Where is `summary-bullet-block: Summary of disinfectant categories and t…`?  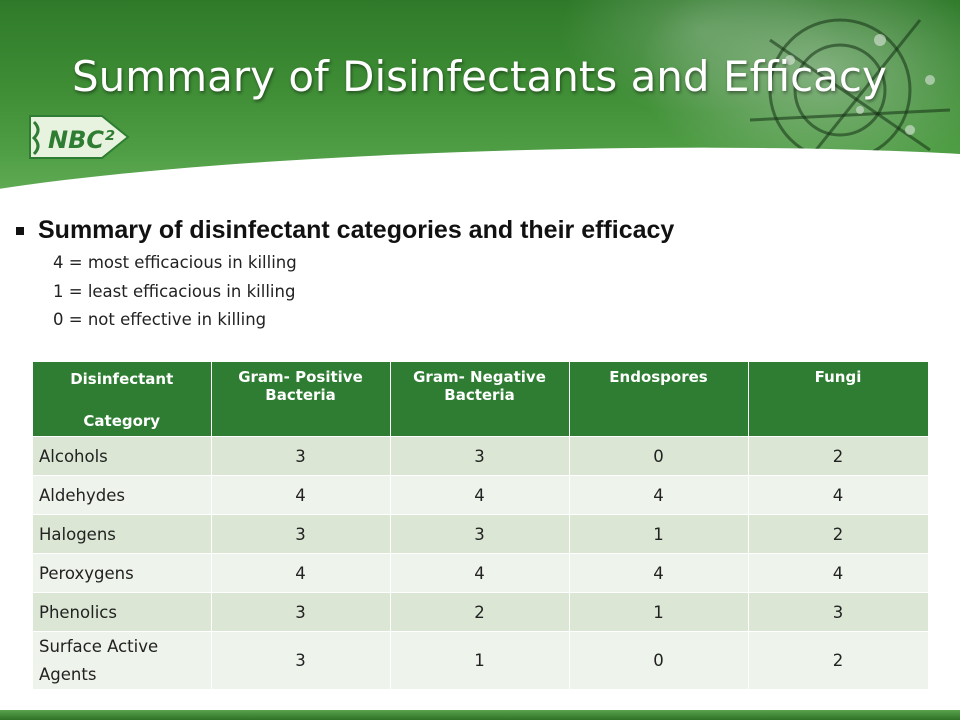 summary-bullet-block: Summary of disinfectant categories and t… is located at coordinates (345, 275).